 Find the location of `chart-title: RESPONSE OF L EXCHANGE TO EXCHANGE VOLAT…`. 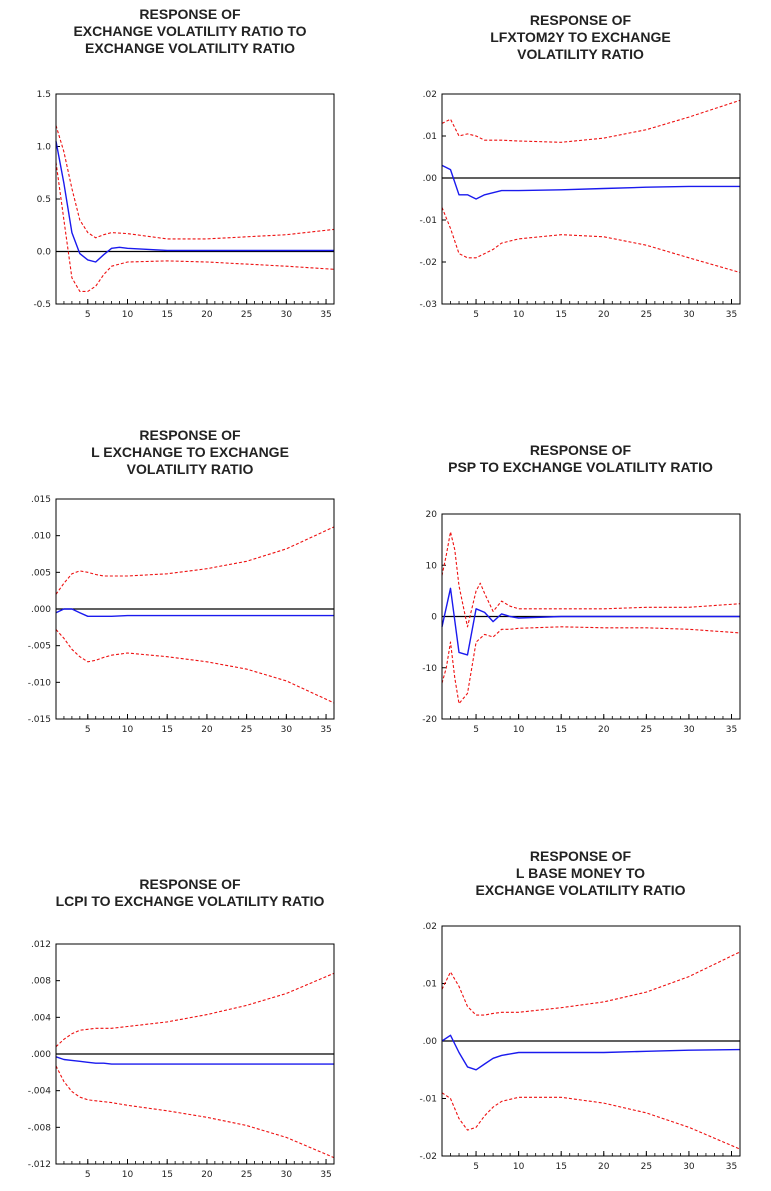

chart-title: RESPONSE OF L EXCHANGE TO EXCHANGE VOLAT… is located at coordinates (190, 452).